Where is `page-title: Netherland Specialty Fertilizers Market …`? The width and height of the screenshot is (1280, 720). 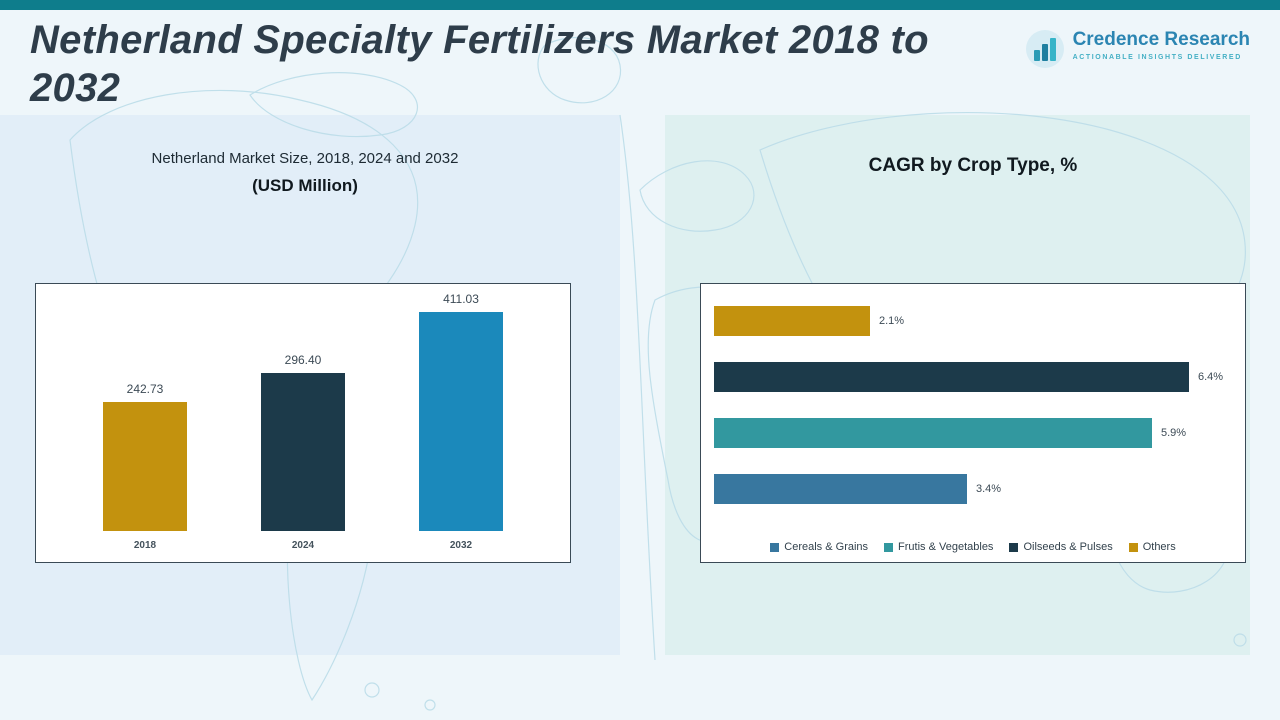 page-title: Netherland Specialty Fertilizers Market … is located at coordinates (479, 64).